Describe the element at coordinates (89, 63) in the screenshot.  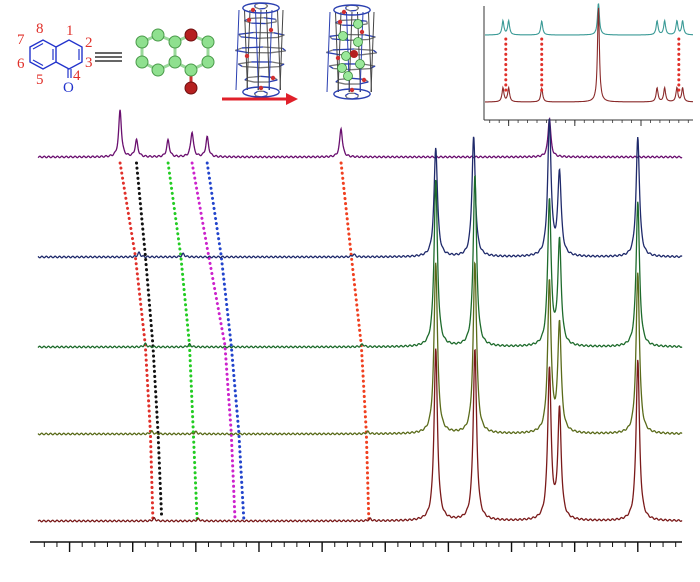
I see `atom-label: 3` at that location.